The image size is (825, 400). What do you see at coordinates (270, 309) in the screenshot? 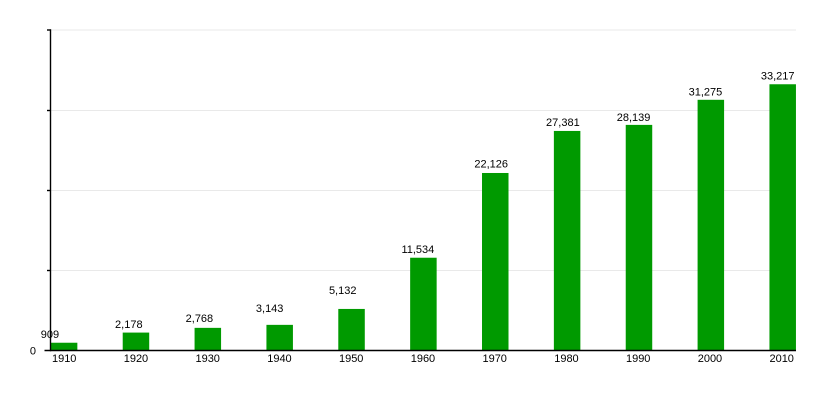
I see `svg-text: 3,143` at bounding box center [270, 309].